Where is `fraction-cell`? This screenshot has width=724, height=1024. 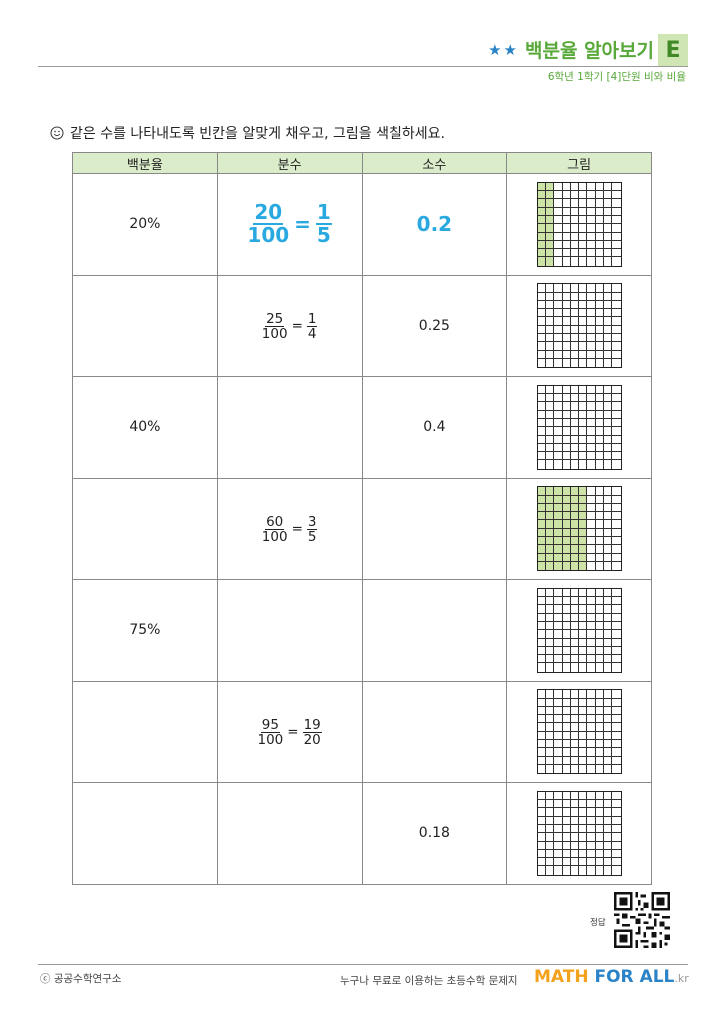
fraction-cell is located at coordinates (289, 427).